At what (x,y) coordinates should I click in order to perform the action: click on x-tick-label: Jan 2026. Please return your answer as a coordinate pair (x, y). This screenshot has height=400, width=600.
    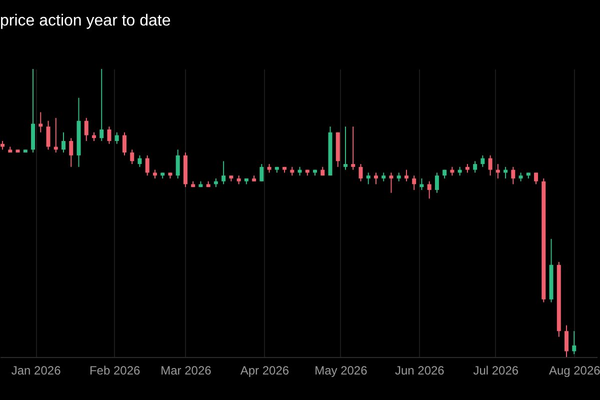
    Looking at the image, I should click on (36, 371).